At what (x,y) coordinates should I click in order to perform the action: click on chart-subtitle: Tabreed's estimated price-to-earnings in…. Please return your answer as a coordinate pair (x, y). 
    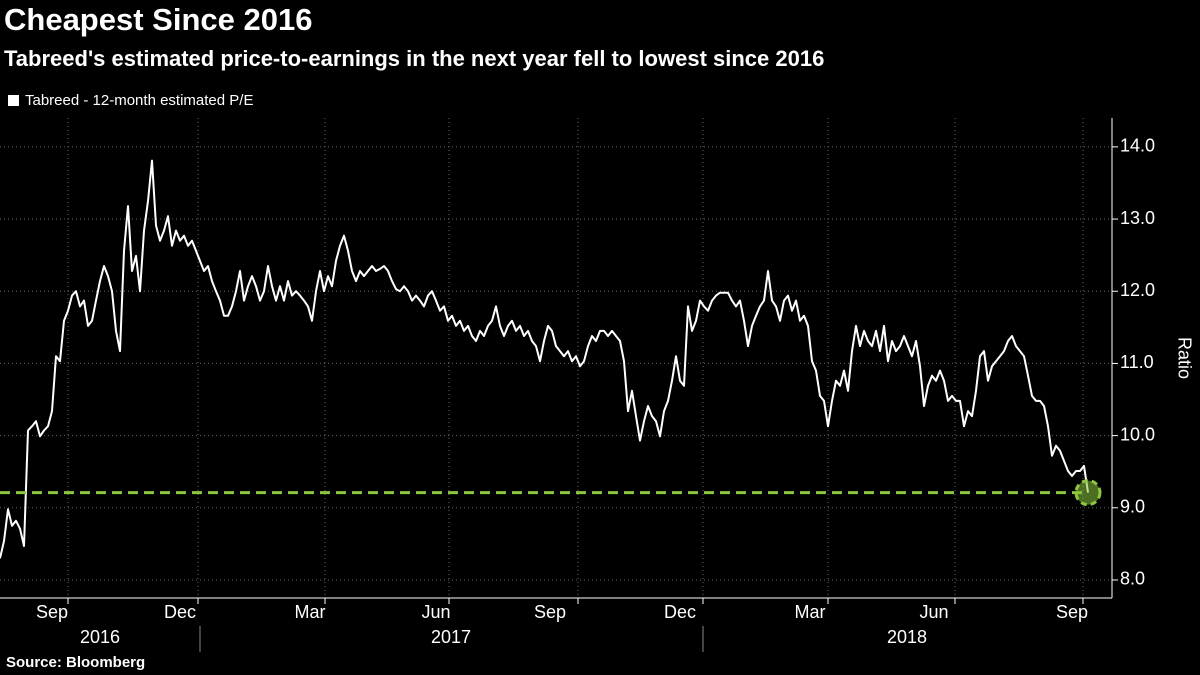
    Looking at the image, I should click on (414, 58).